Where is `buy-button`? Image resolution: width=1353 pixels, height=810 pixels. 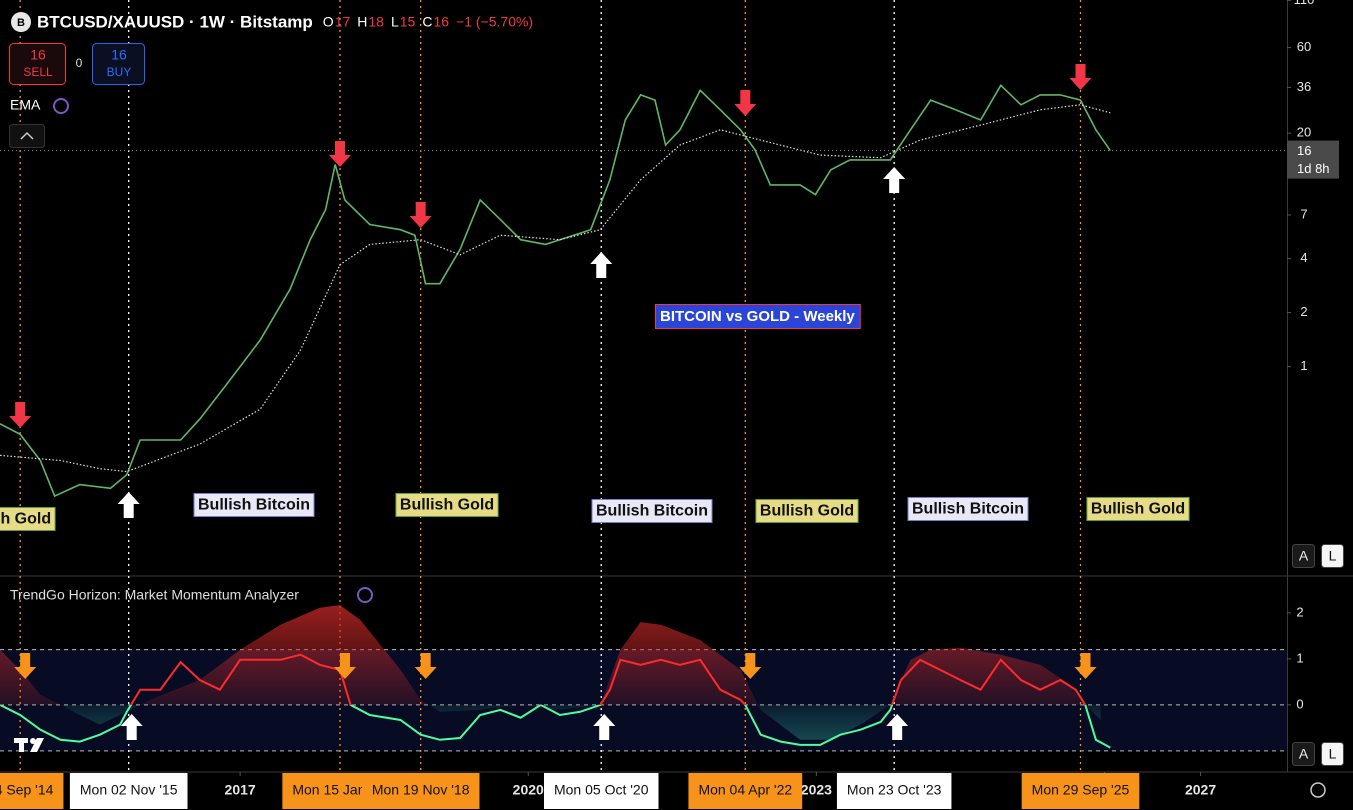
buy-button is located at coordinates (118, 64).